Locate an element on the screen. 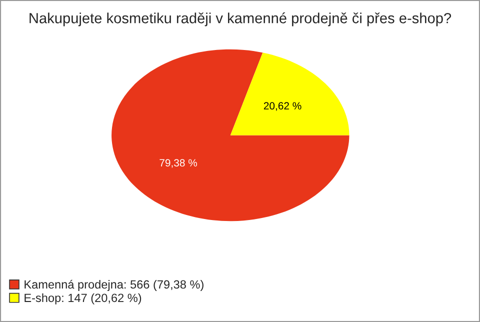 The width and height of the screenshot is (480, 322). chart-title: Nakupujete kosmetiku raději v kamenné prodejně či přes e-shop? is located at coordinates (241, 19).